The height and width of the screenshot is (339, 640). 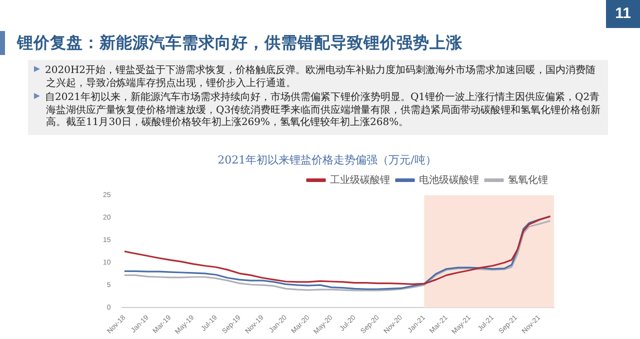 What do you see at coordinates (323, 111) in the screenshot?
I see `text: 自2021年初以来，新能源汽车市场需求持续向好，市场供需偏紧下锂价涨势明显。Q1锂价一波上涨行情主因供应偏紧，Q2青海盐湖供应产量恢复使价格增速放缓，Q3传统消费旺季来临而供应端增量有限，供需趋紧局面带动碳酸锂和氢氧化锂价格创新高。截至11月30日，碳酸锂价格较年初上涨269%，氢氧化锂较年初上涨268%。` at bounding box center [323, 111].